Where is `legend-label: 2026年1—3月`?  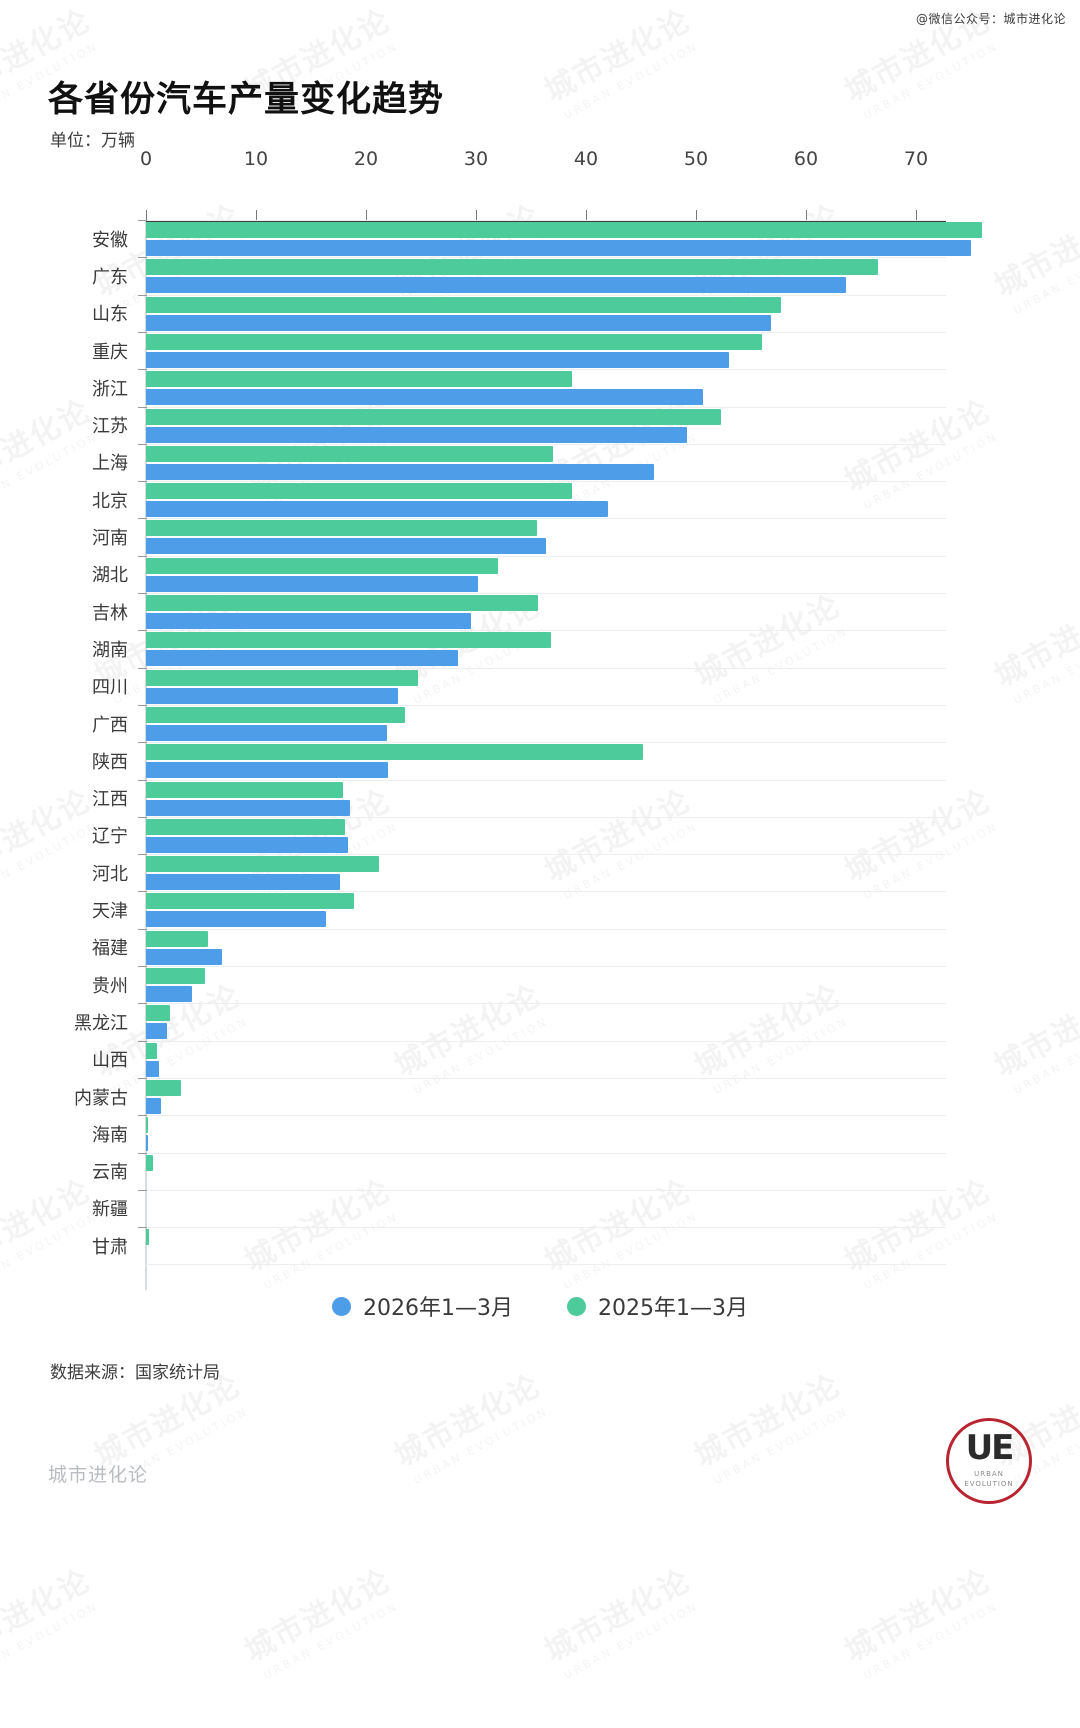 legend-label: 2026年1—3月 is located at coordinates (438, 1308).